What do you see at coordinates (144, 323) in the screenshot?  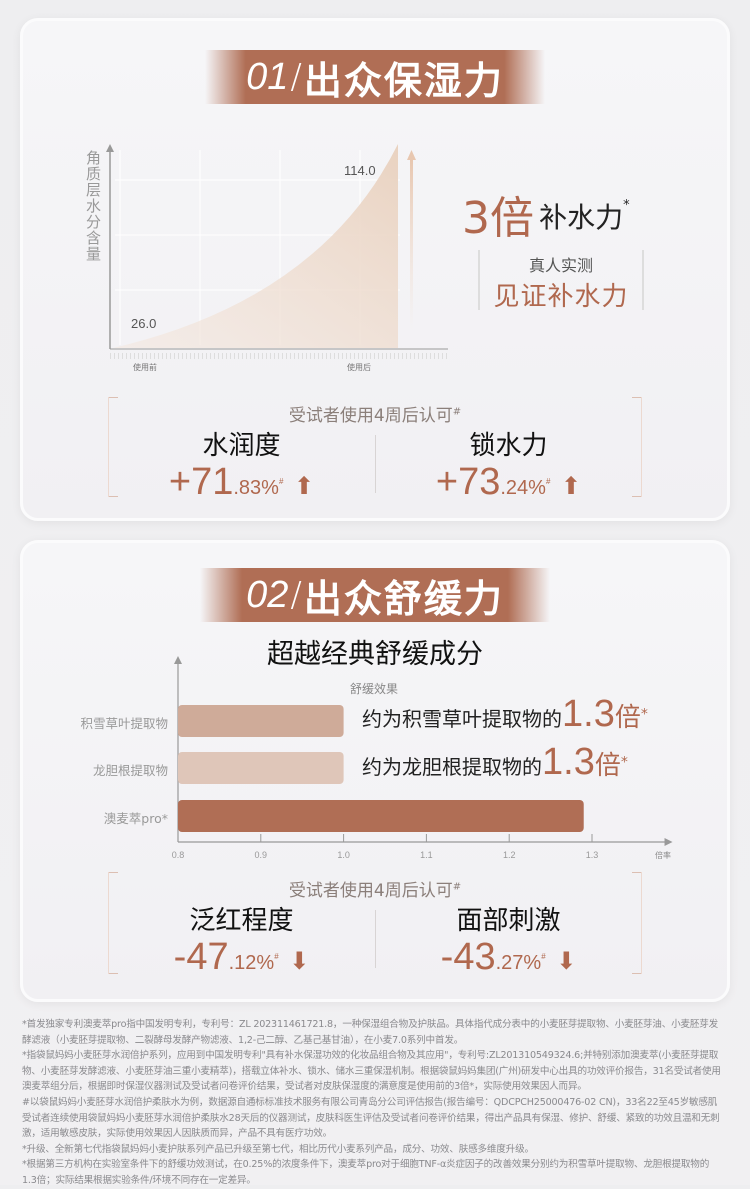 I see `before-value: 26.0` at bounding box center [144, 323].